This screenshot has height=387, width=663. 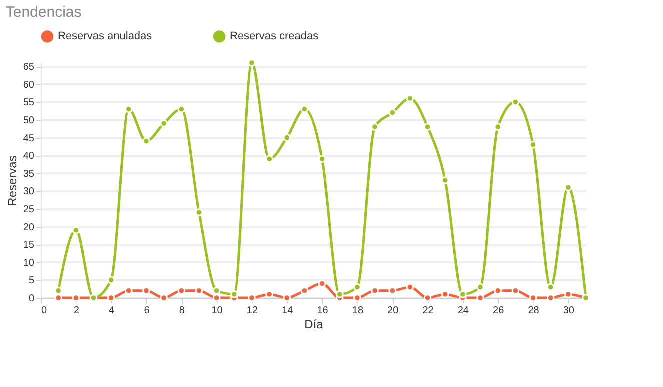 I want to click on x-axis-title: Día, so click(x=314, y=325).